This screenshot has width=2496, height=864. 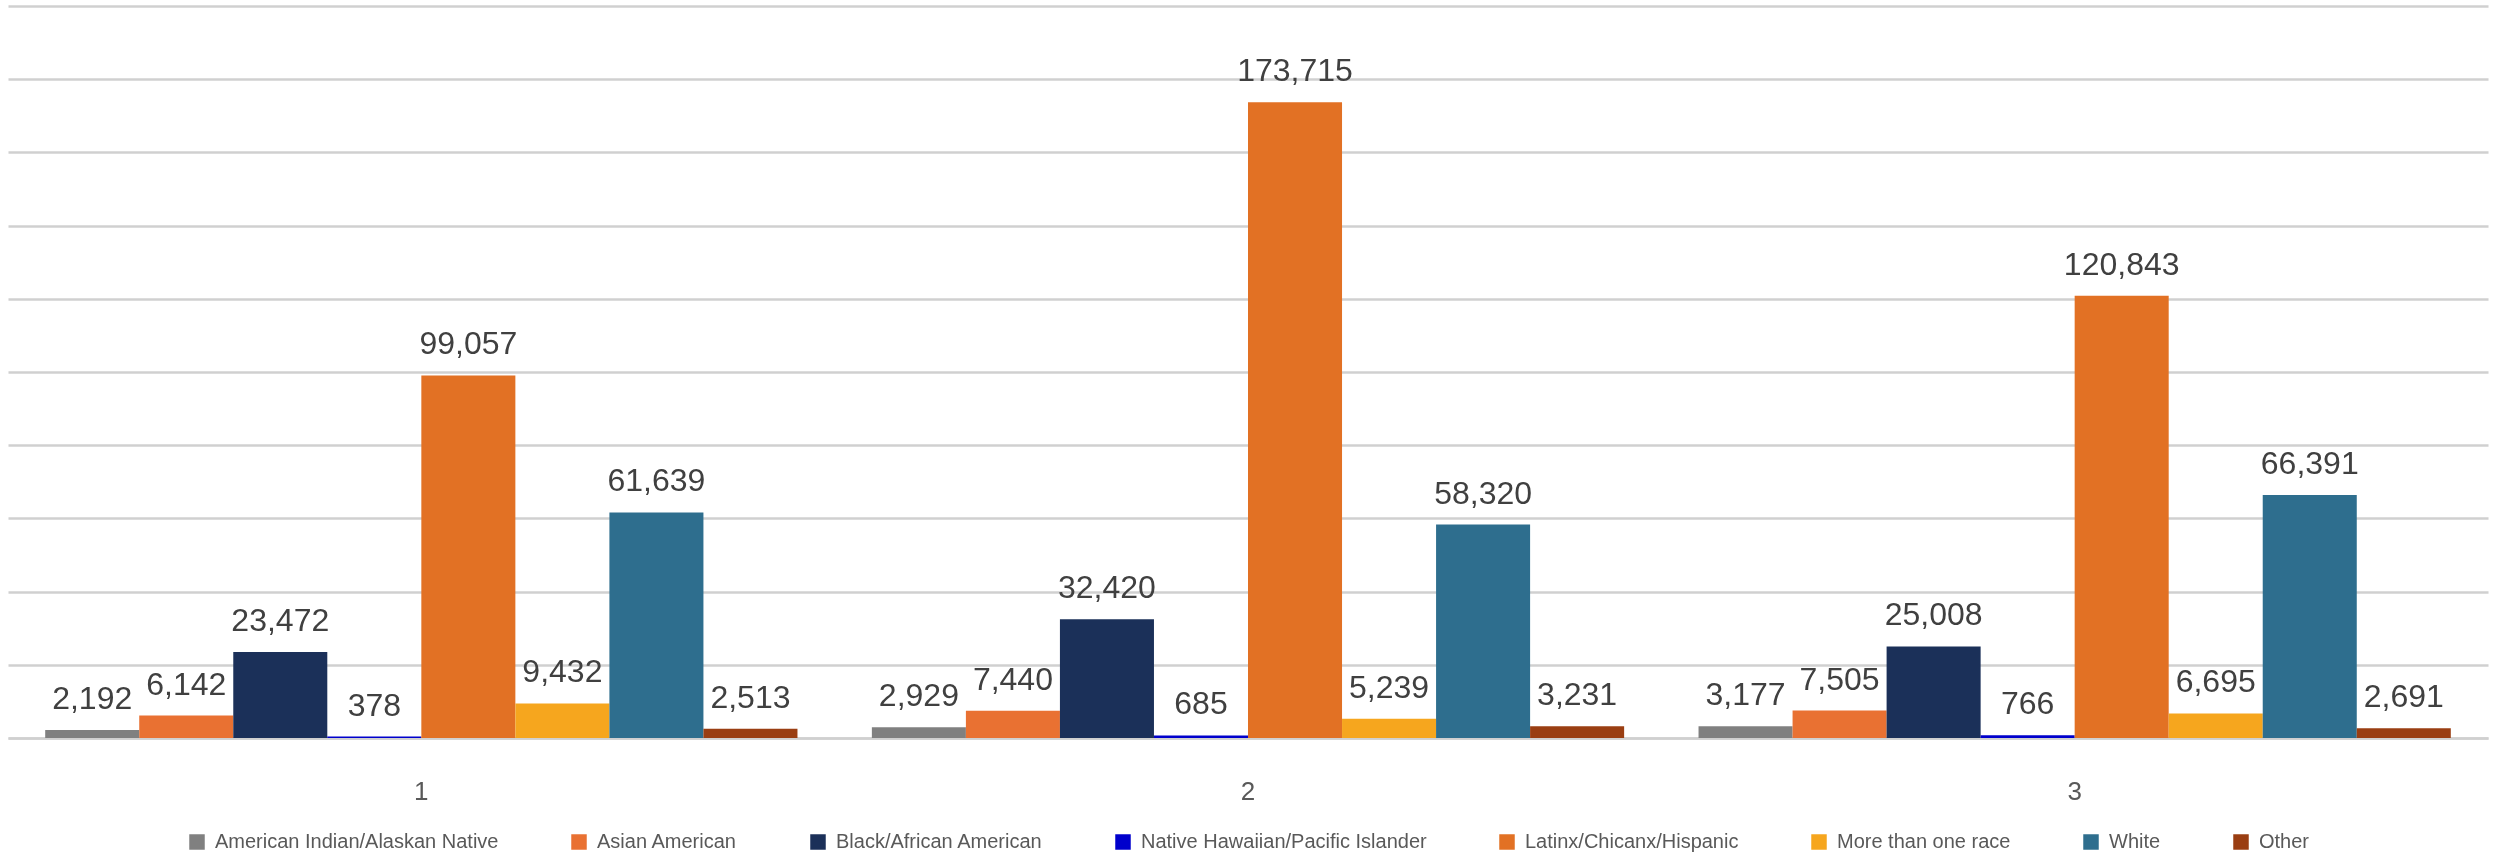 What do you see at coordinates (2284, 841) in the screenshot?
I see `legend-label: Other` at bounding box center [2284, 841].